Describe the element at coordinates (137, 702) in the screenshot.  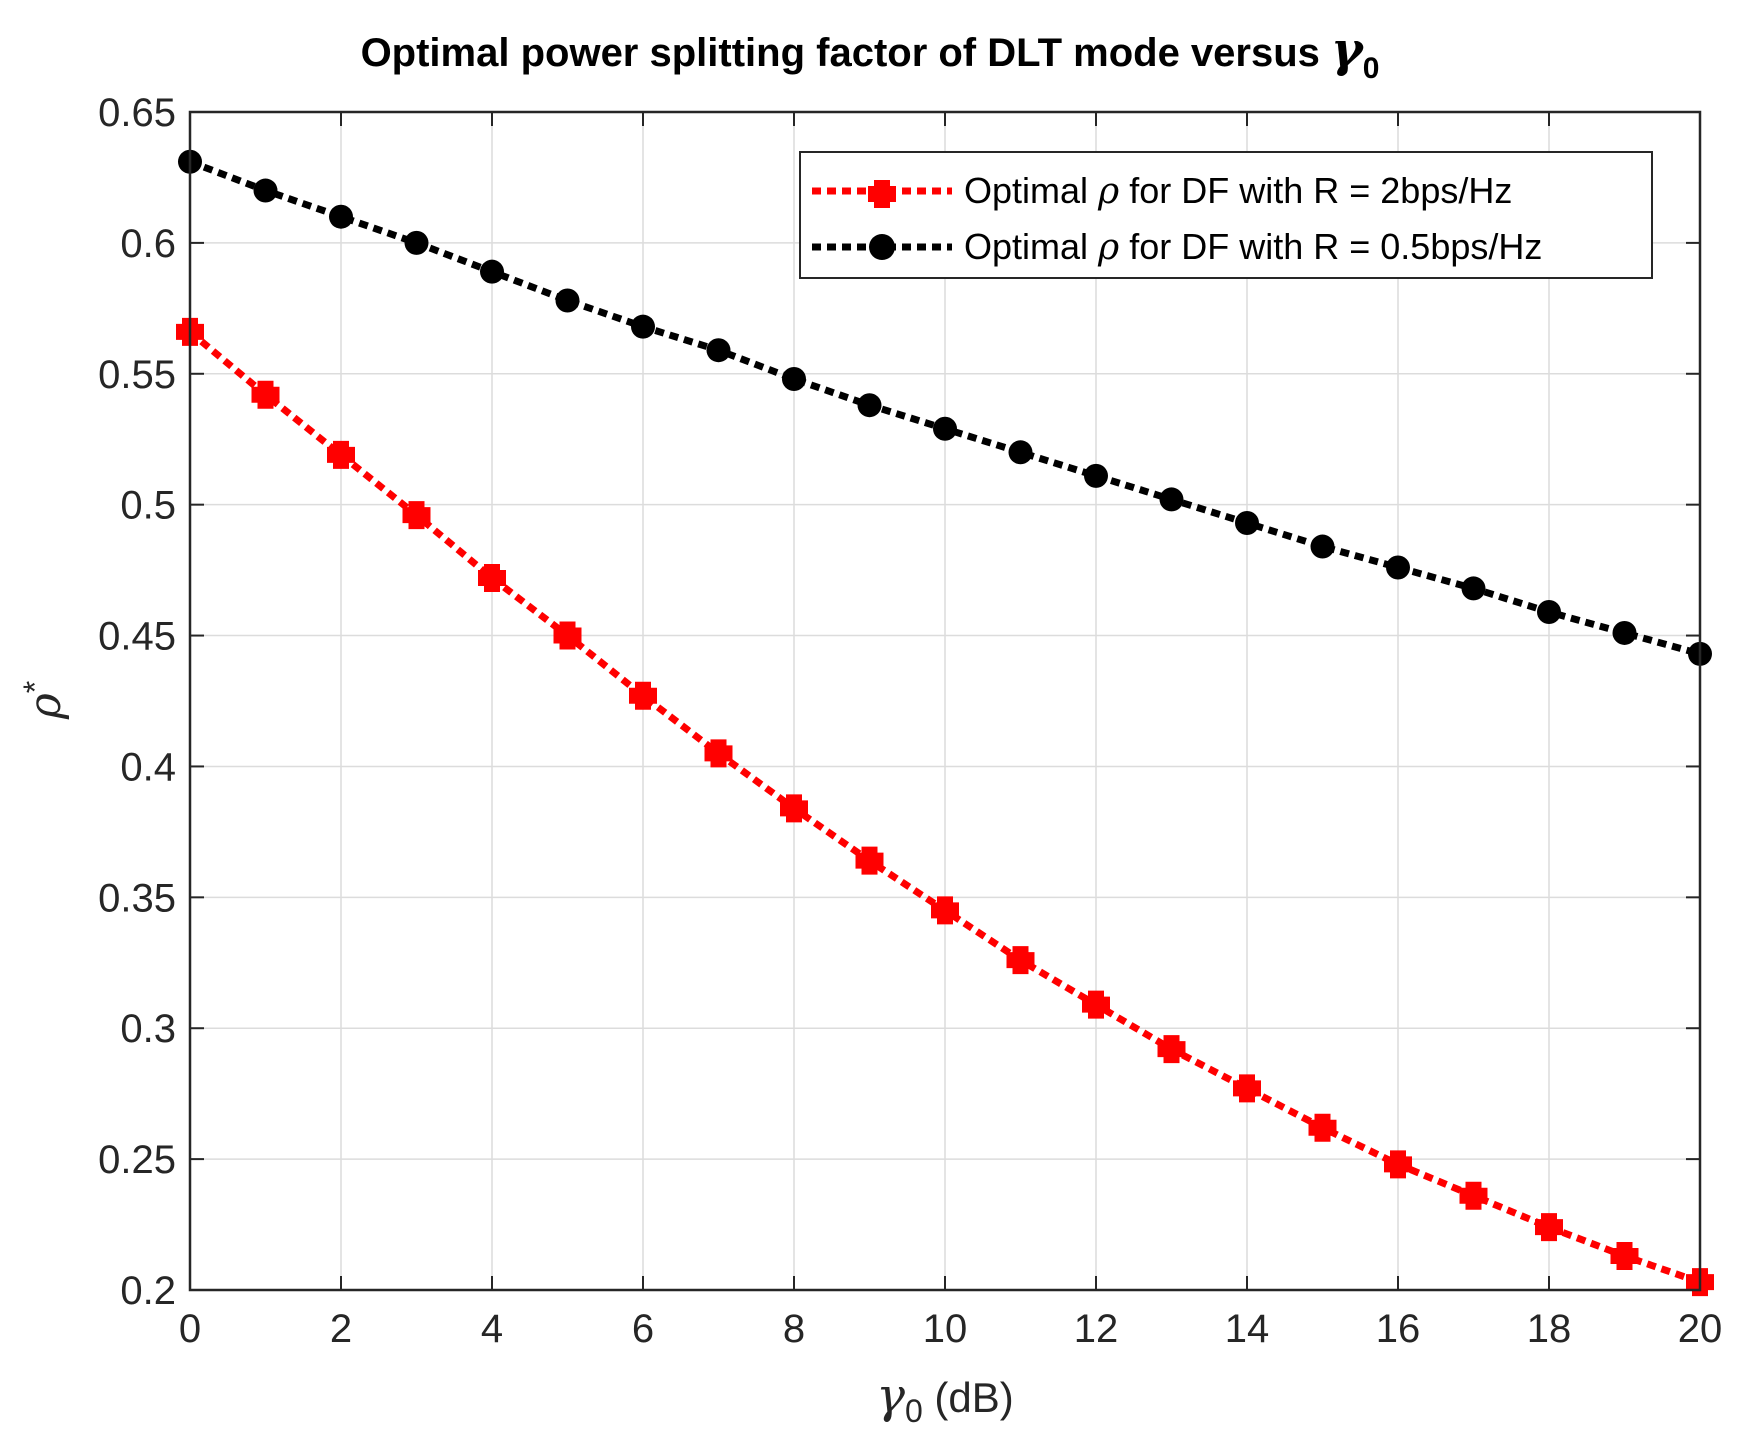
I see `y-tick-labels: 0.2 0.25 0.3 0.35 0.4 0.45 0.5 0.55 0.6 0.65` at that location.